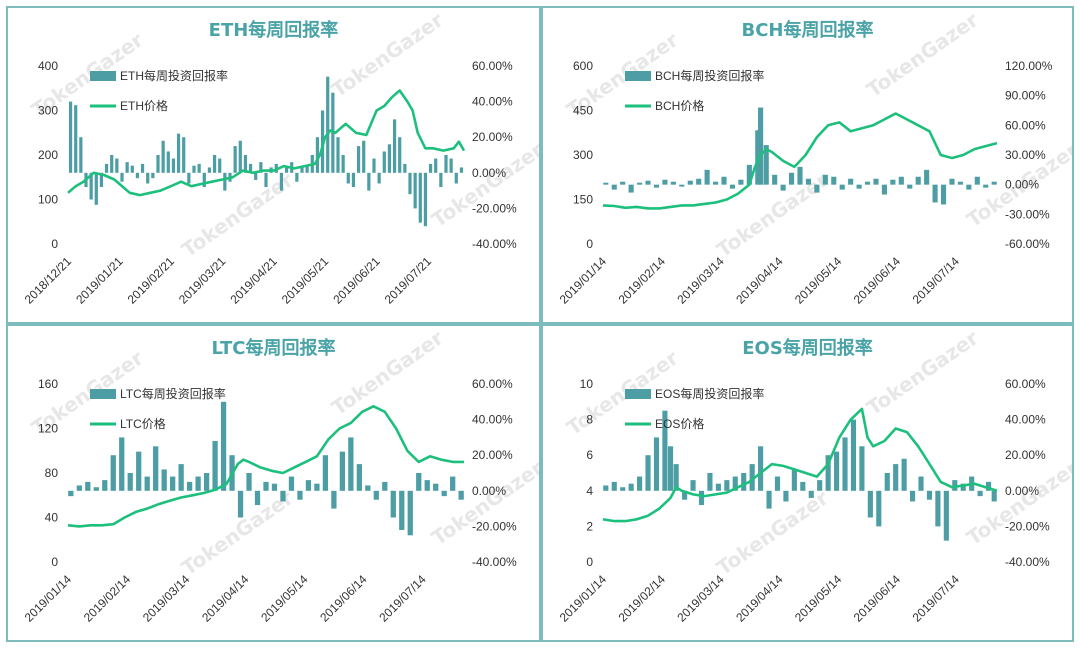  Describe the element at coordinates (54, 562) in the screenshot. I see `y-left-tick-label: 0` at that location.